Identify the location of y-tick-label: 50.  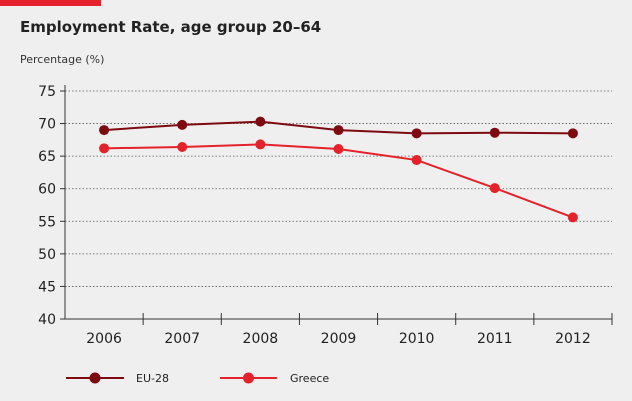
(47, 255).